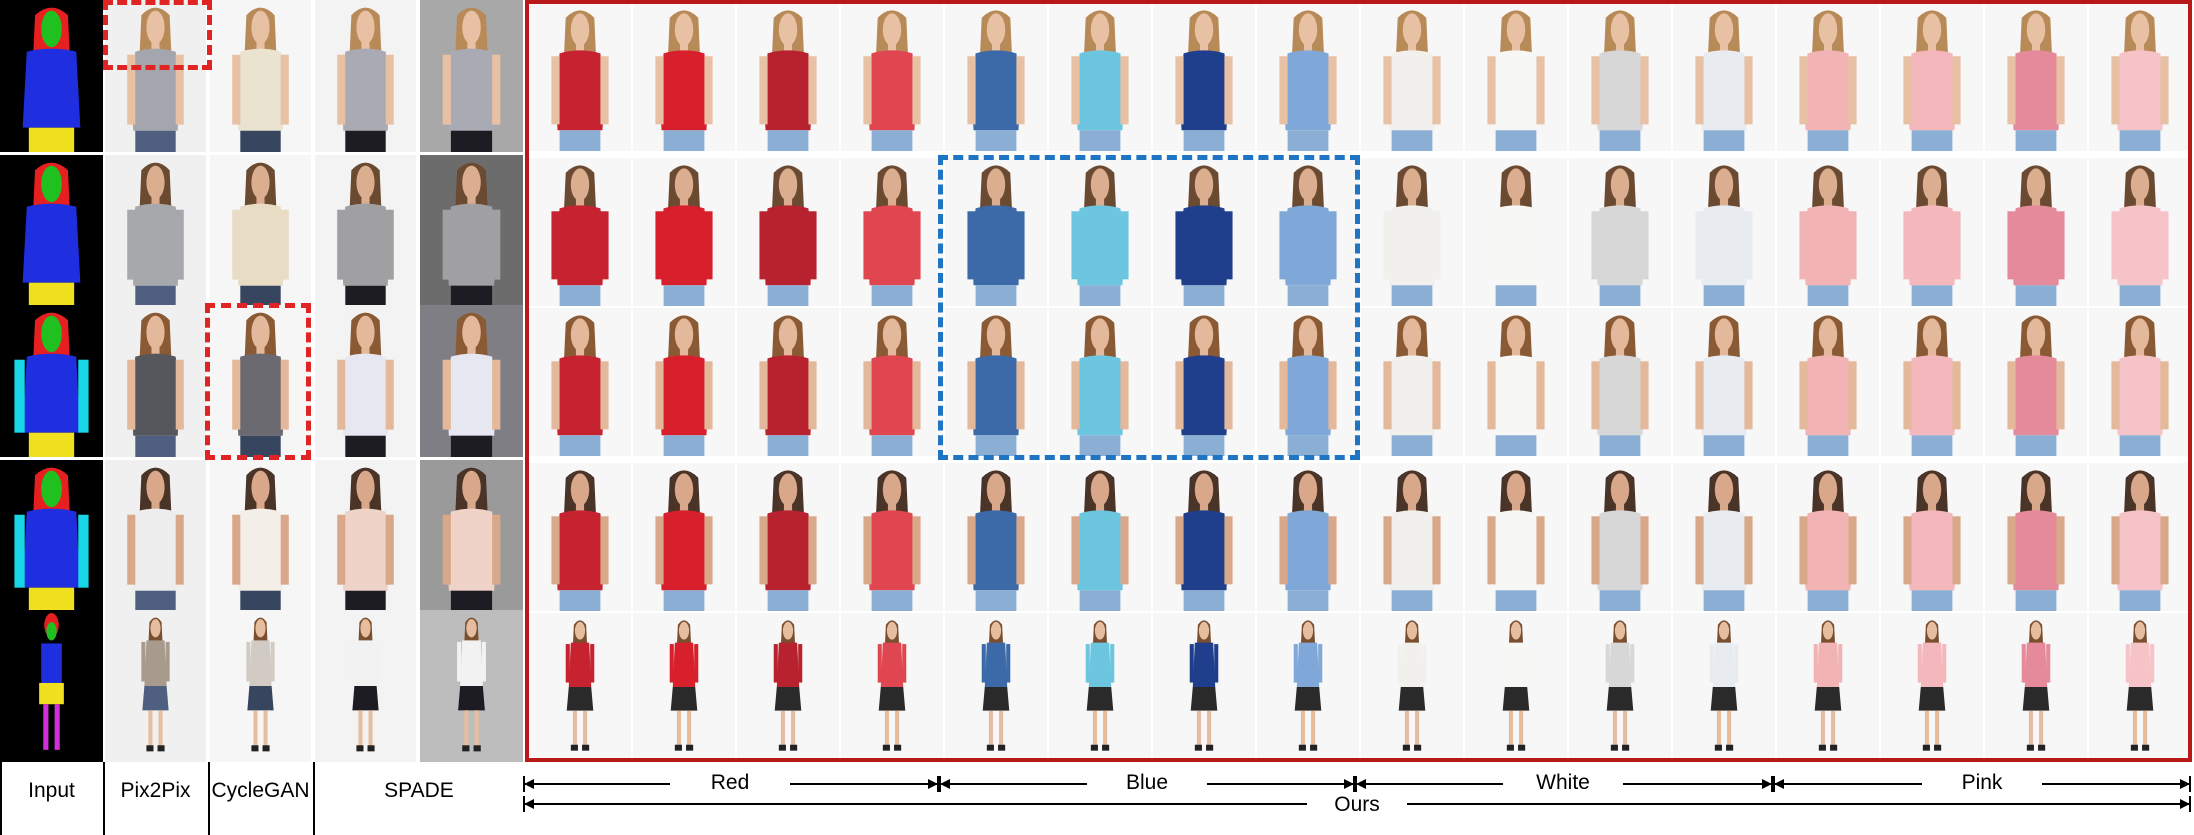 This screenshot has width=2194, height=835. What do you see at coordinates (260, 790) in the screenshot?
I see `cyclegan-column-label: CycleGAN` at bounding box center [260, 790].